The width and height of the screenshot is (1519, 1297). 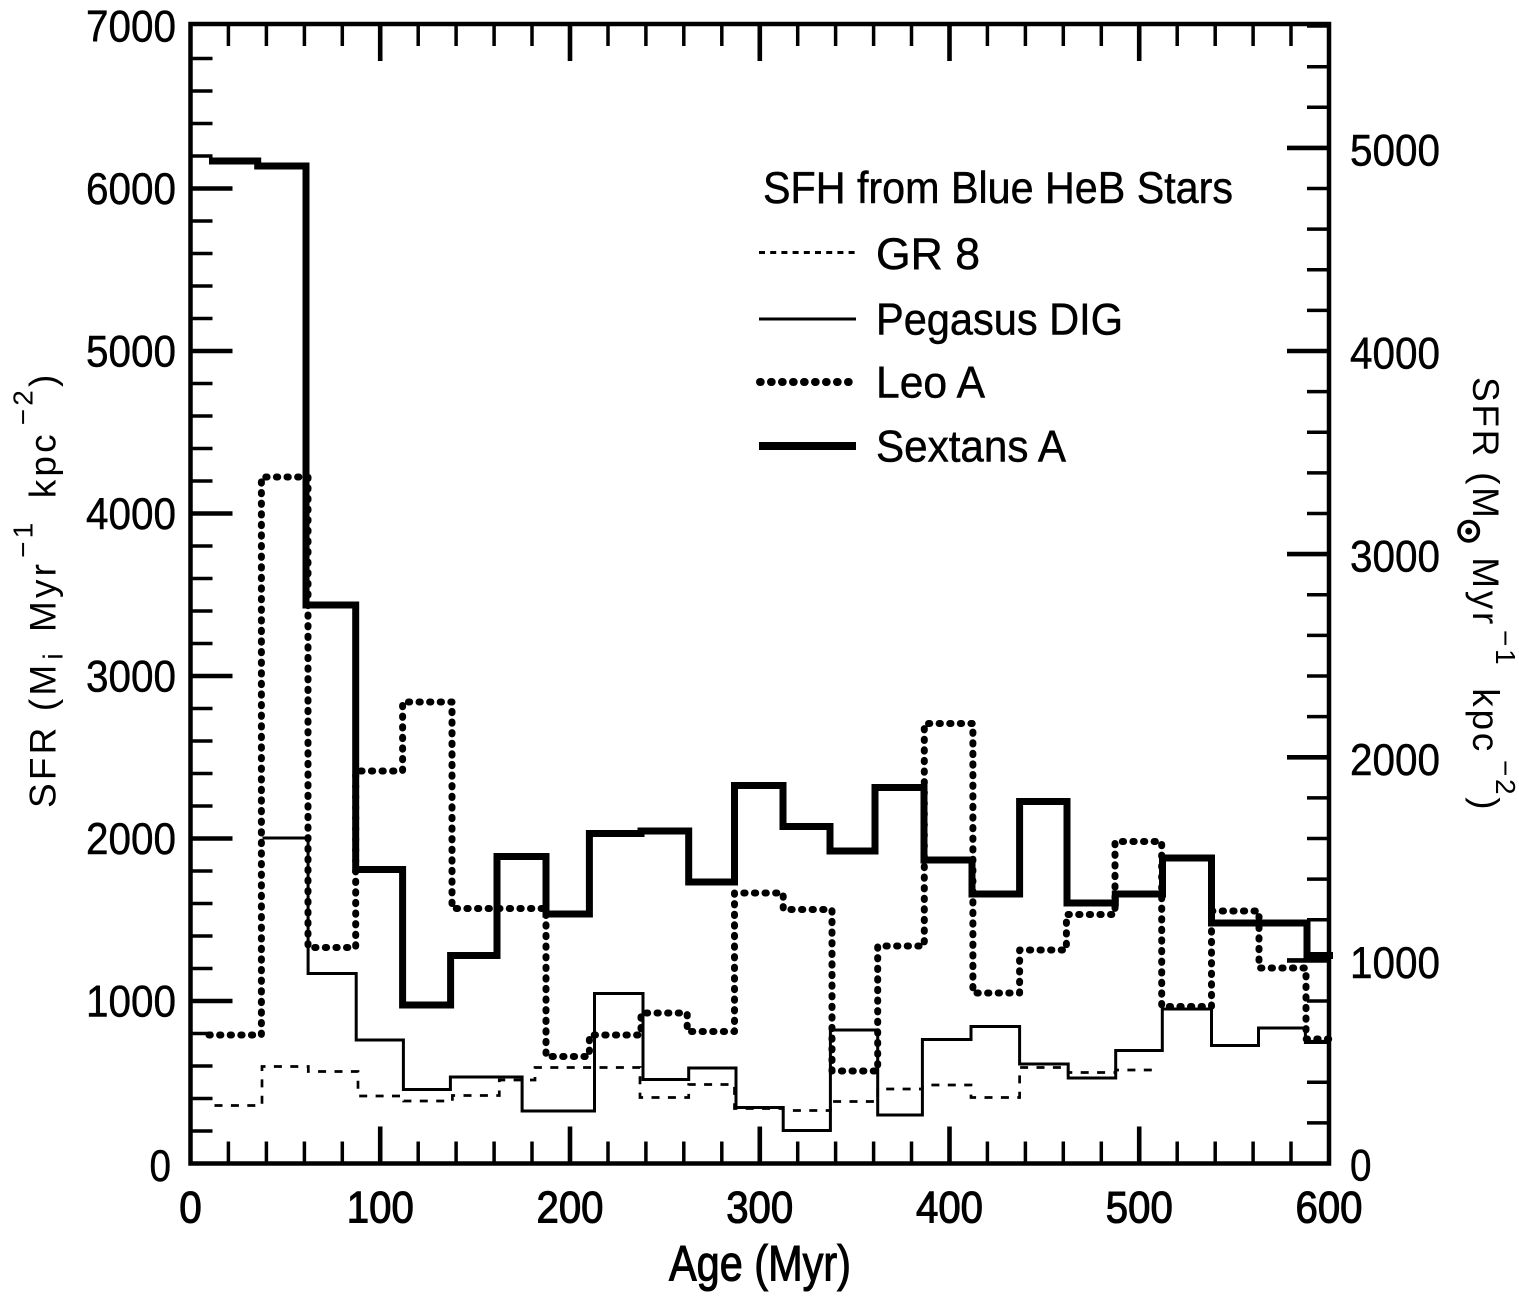 I want to click on svg-text: 400, so click(x=949, y=1207).